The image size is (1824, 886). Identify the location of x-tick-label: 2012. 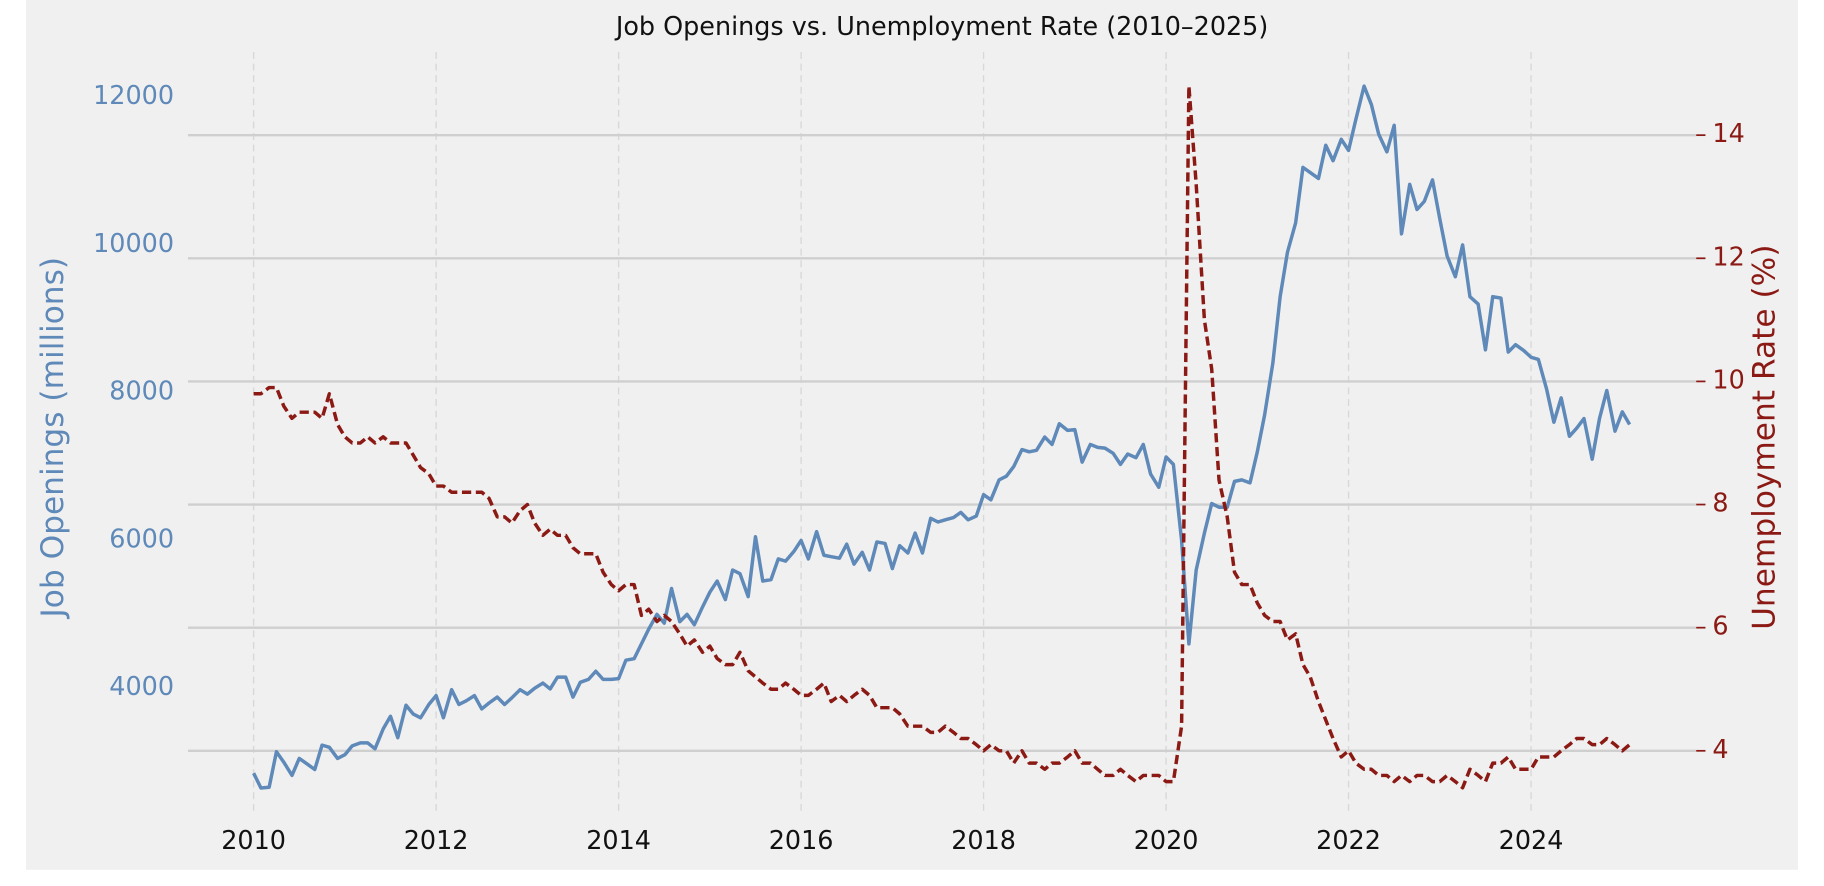
(436, 840).